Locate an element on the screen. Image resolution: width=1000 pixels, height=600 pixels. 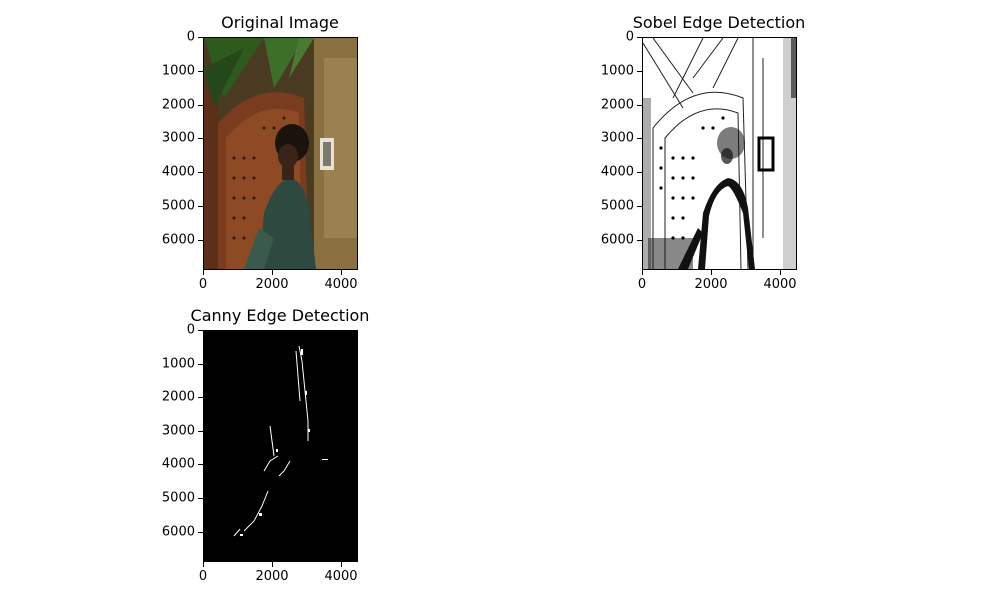
panel-title: Sobel Edge Detection is located at coordinates (719, 22).